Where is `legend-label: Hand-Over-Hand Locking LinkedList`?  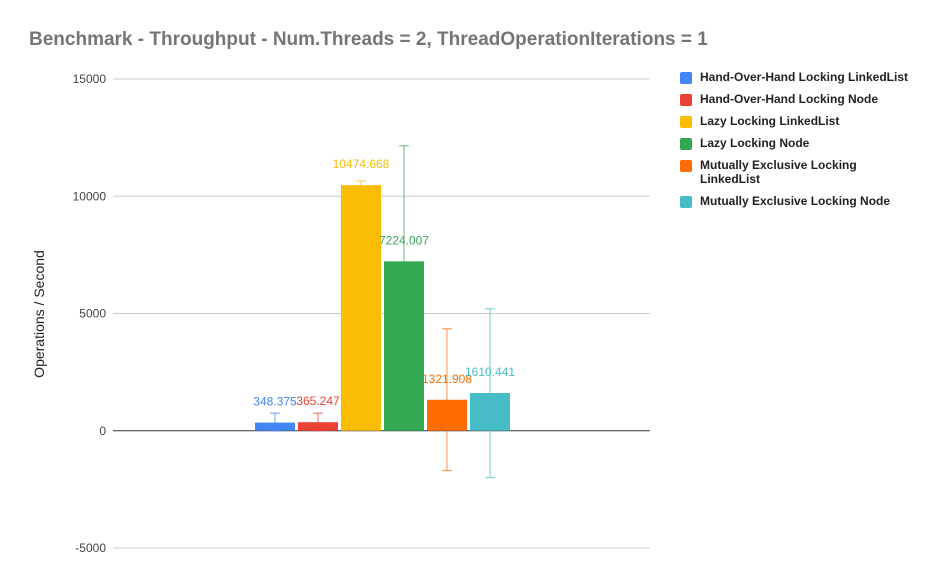
legend-label: Hand-Over-Hand Locking LinkedList is located at coordinates (804, 77).